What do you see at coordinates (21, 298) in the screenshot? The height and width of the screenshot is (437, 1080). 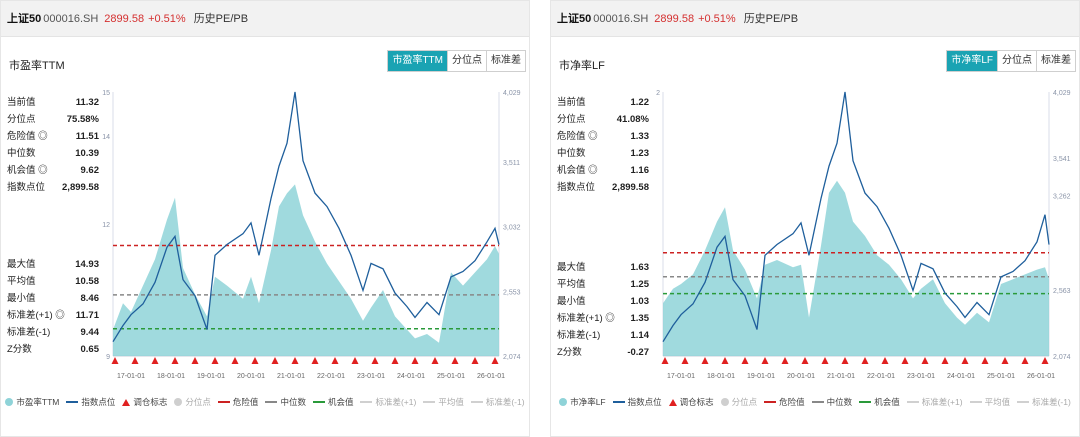 I see `stat-label: 最小值` at bounding box center [21, 298].